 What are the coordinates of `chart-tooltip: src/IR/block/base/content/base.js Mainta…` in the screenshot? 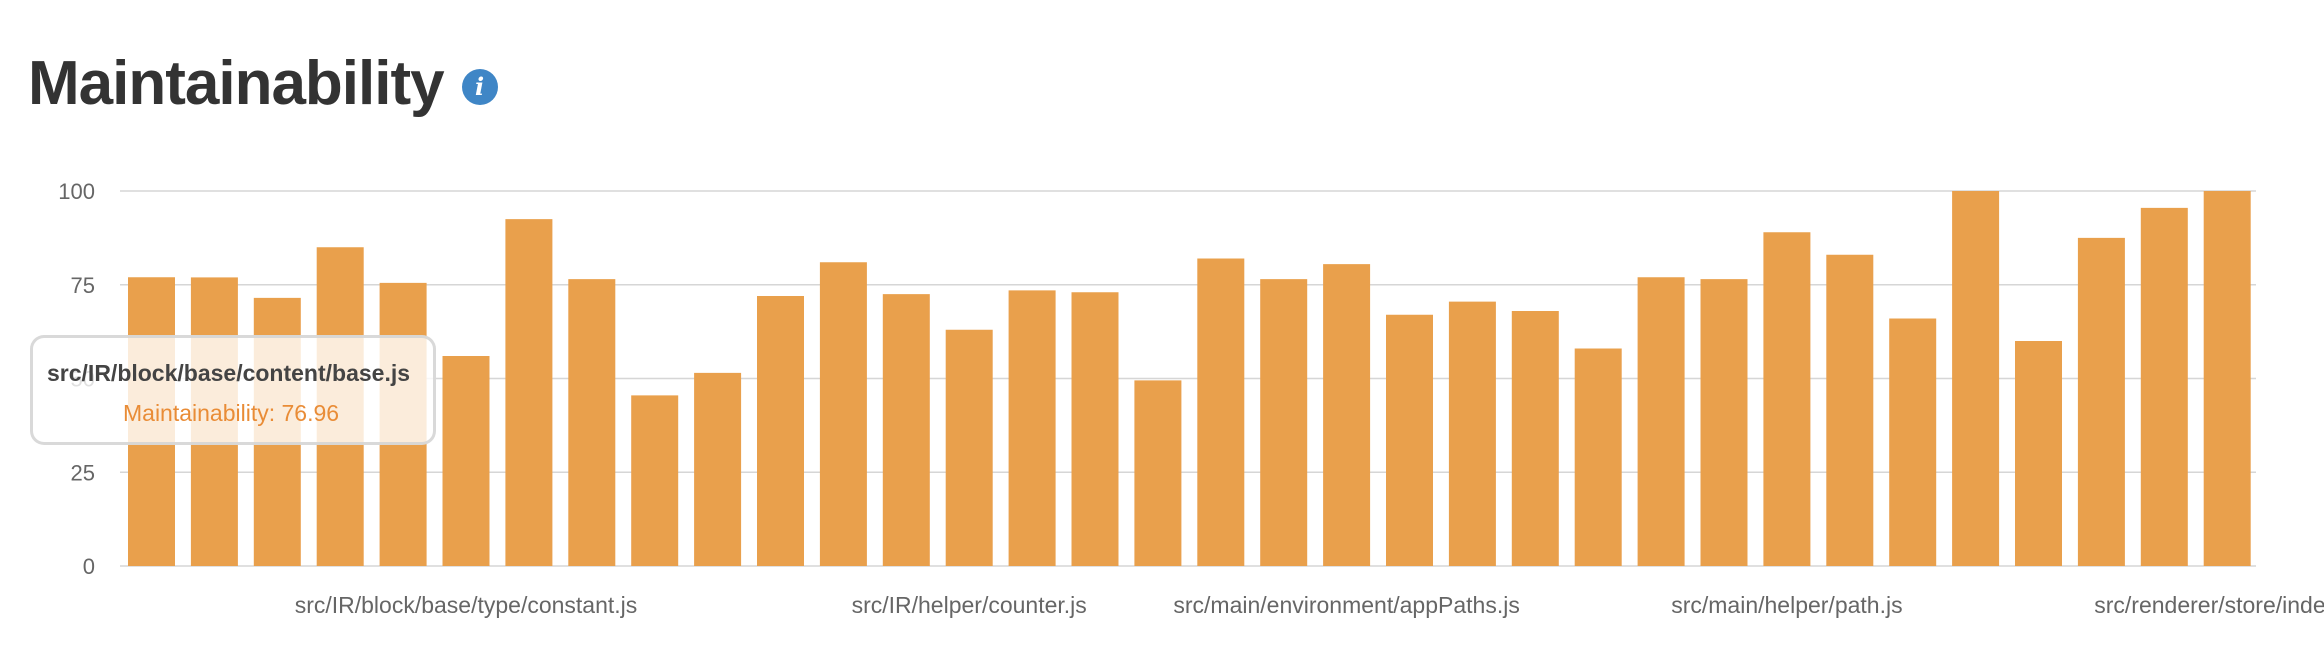 It's located at (233, 390).